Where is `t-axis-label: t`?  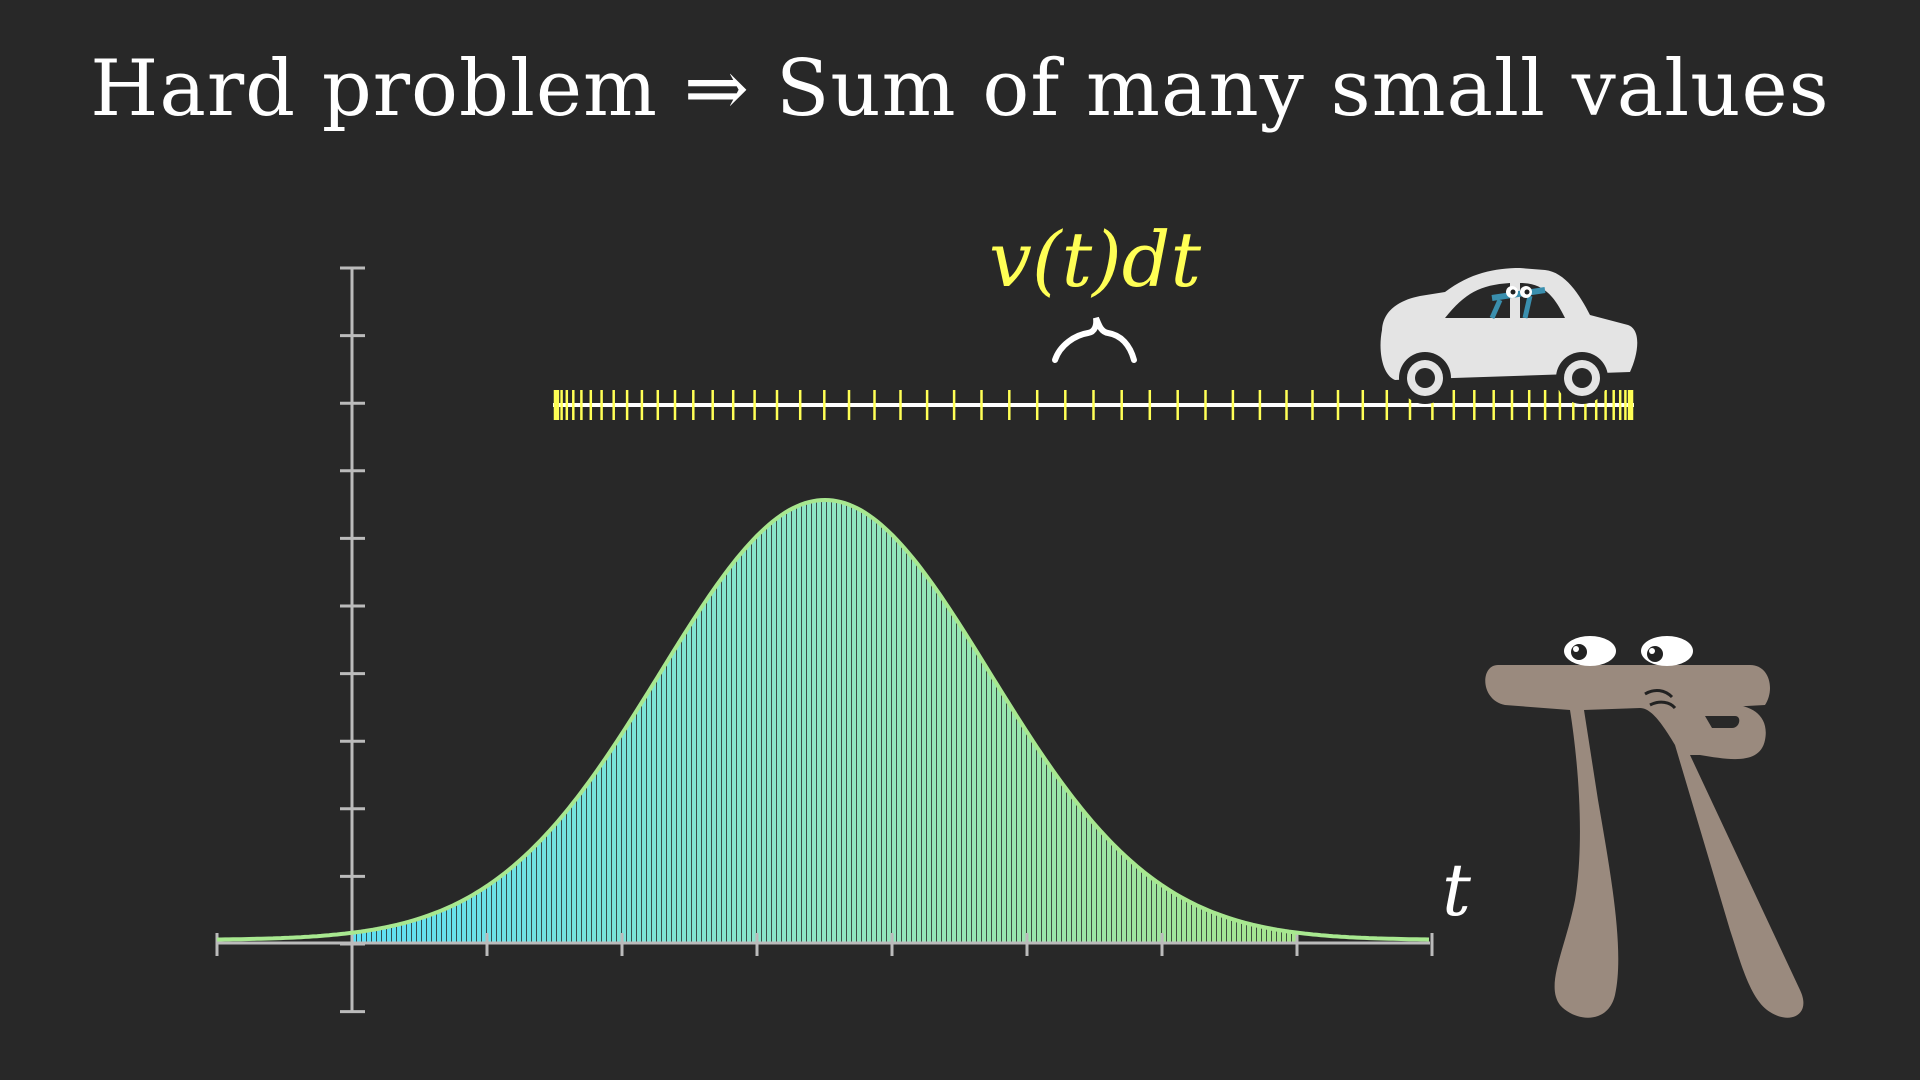
t-axis-label: t is located at coordinates (1456, 890).